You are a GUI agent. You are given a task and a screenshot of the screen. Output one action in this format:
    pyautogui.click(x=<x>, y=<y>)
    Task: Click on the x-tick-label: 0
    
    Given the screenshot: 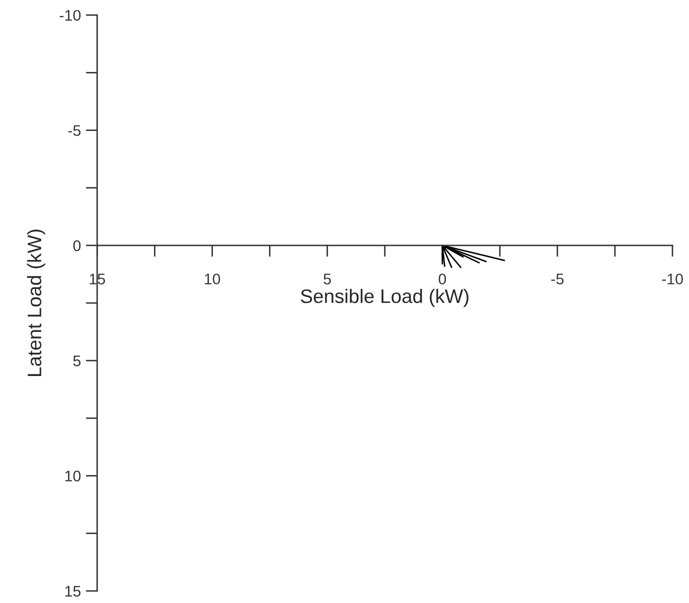 What is the action you would take?
    pyautogui.click(x=442, y=279)
    